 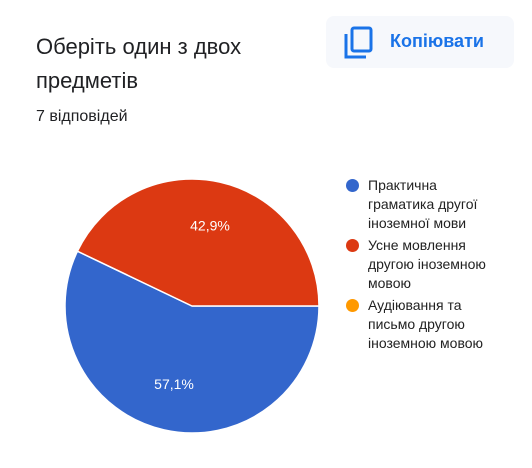 What do you see at coordinates (139, 63) in the screenshot?
I see `chart-title: Оберіть один з двох предметів` at bounding box center [139, 63].